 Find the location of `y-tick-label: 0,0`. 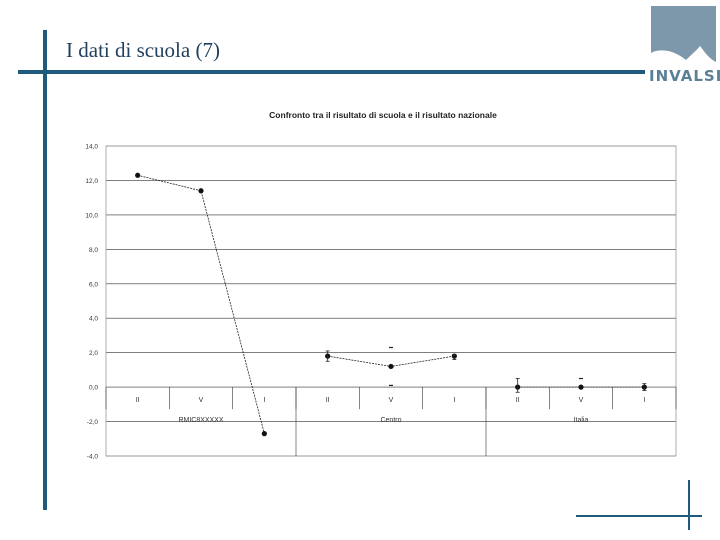

y-tick-label: 0,0 is located at coordinates (93, 388).